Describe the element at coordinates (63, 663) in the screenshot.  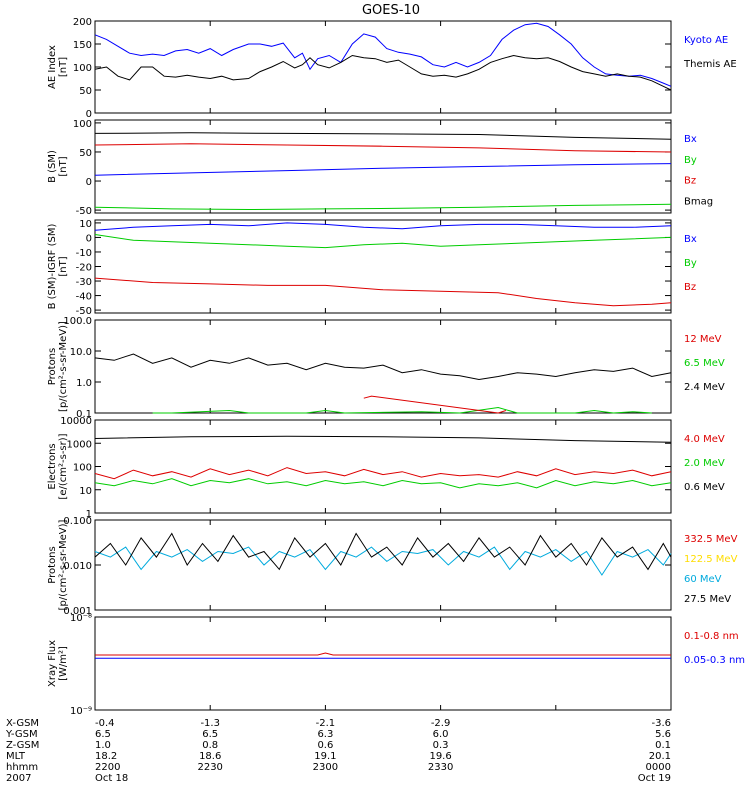
I see `ylabel-line: [W/m²]` at that location.